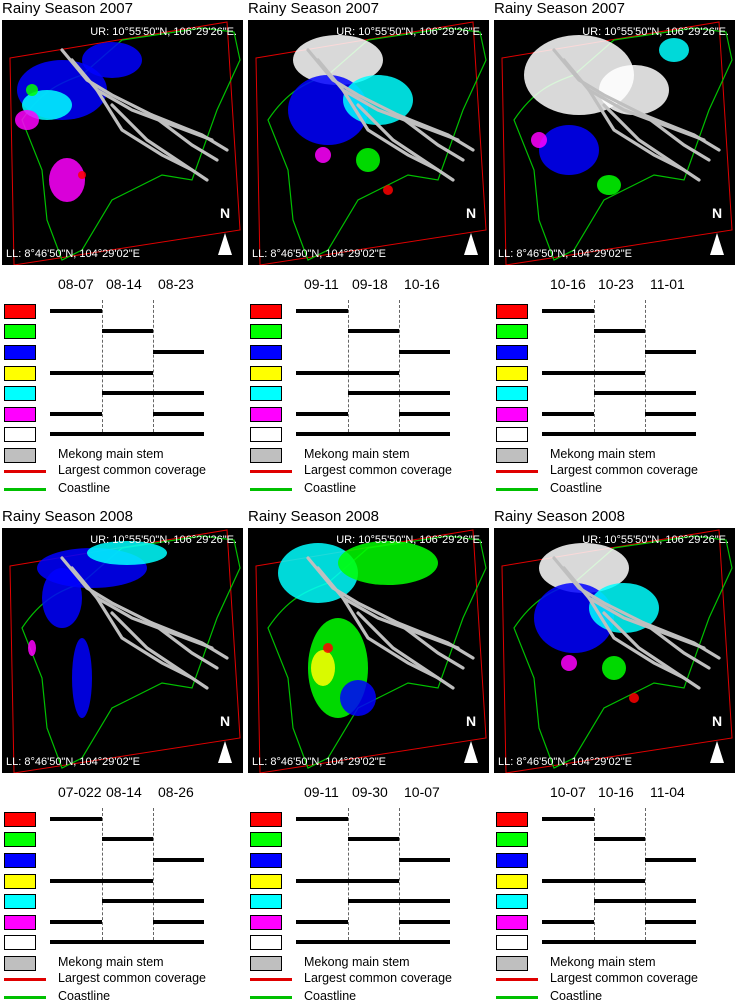  Describe the element at coordinates (378, 470) in the screenshot. I see `coverage-label: Largest common coverage` at that location.